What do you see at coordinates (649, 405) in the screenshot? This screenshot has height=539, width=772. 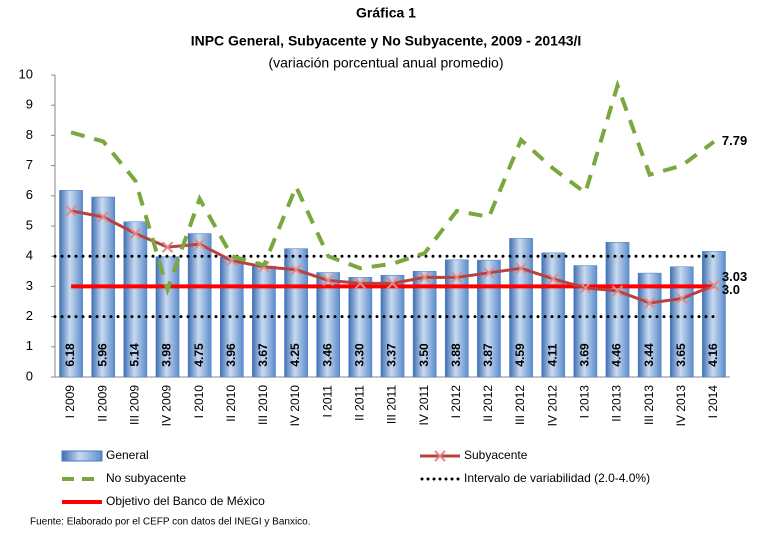 I see `x-tick-label: III 2013` at bounding box center [649, 405].